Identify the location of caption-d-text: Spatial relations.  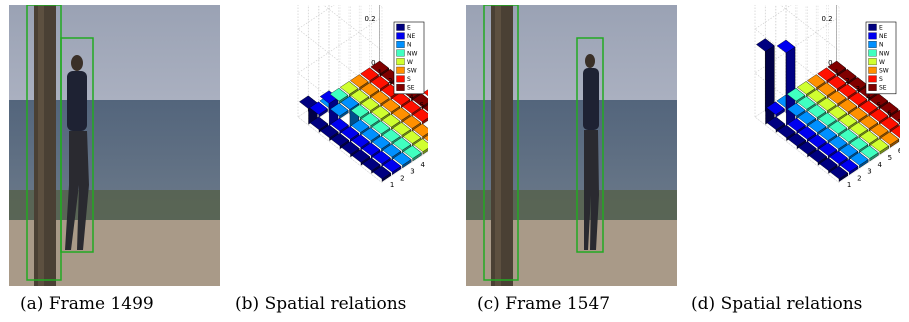
(791, 304).